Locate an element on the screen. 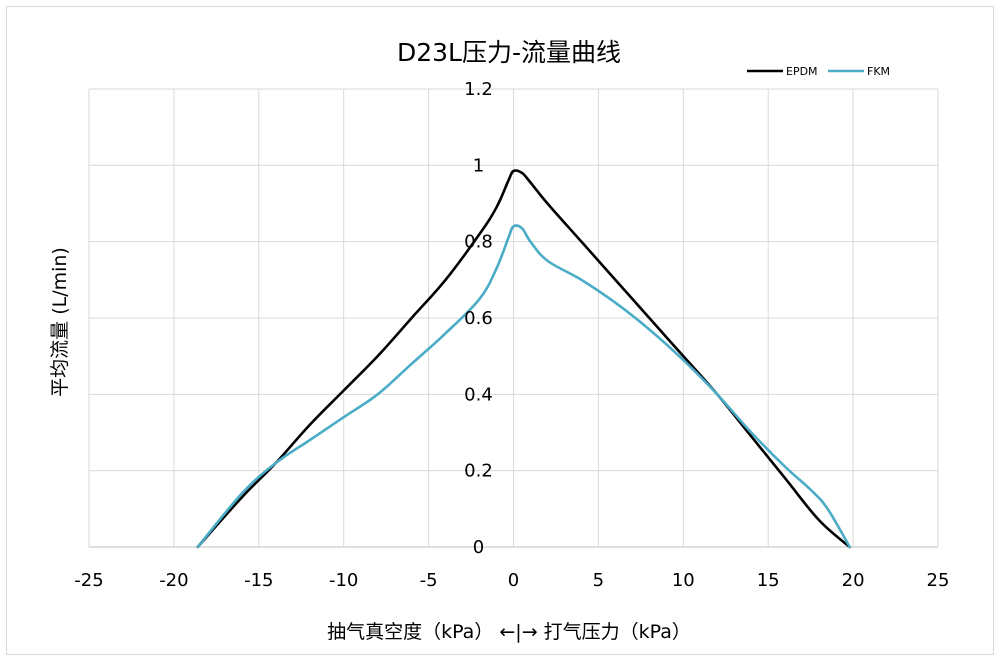 The height and width of the screenshot is (663, 1004). y-tick-label-1: 0.2 is located at coordinates (478, 471).